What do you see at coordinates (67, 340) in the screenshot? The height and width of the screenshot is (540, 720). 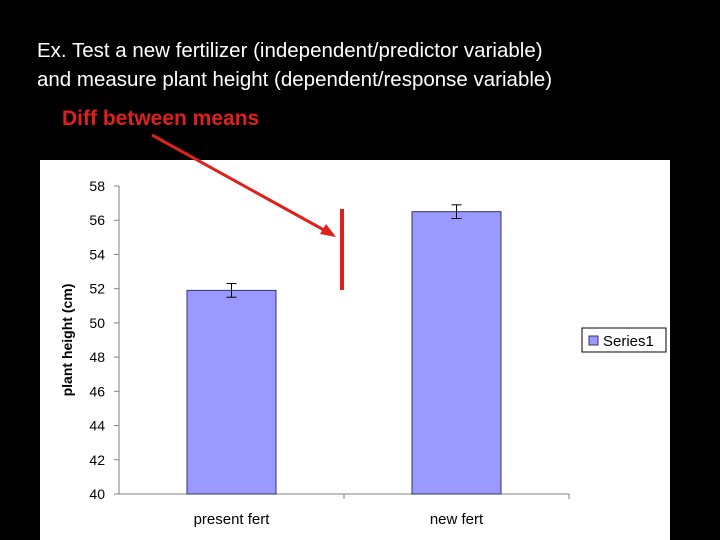 I see `y-axis-title: plant height (cm)` at bounding box center [67, 340].